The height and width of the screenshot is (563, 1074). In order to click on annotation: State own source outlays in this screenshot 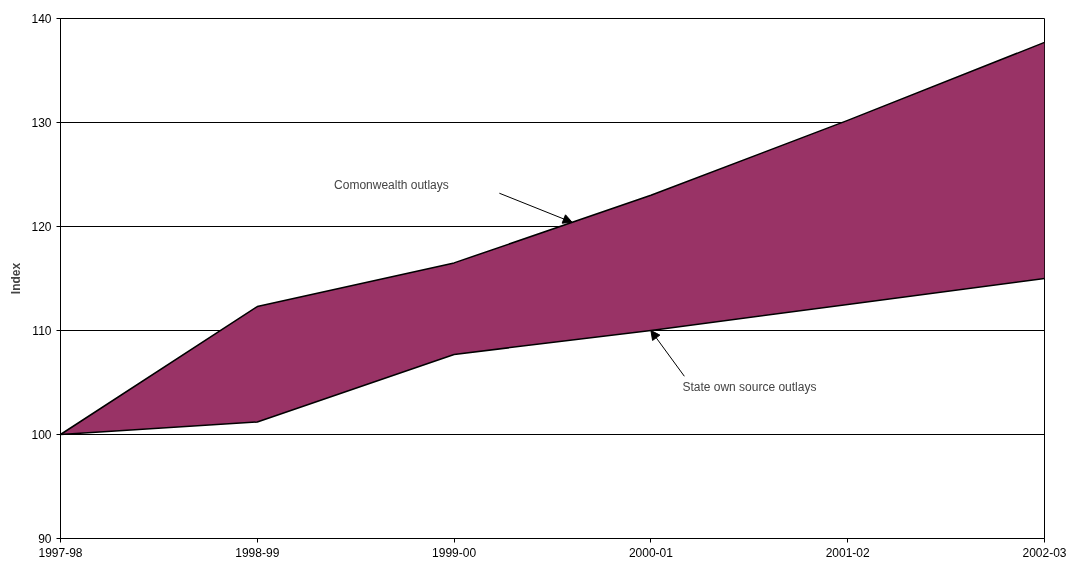, I will do `click(749, 386)`.